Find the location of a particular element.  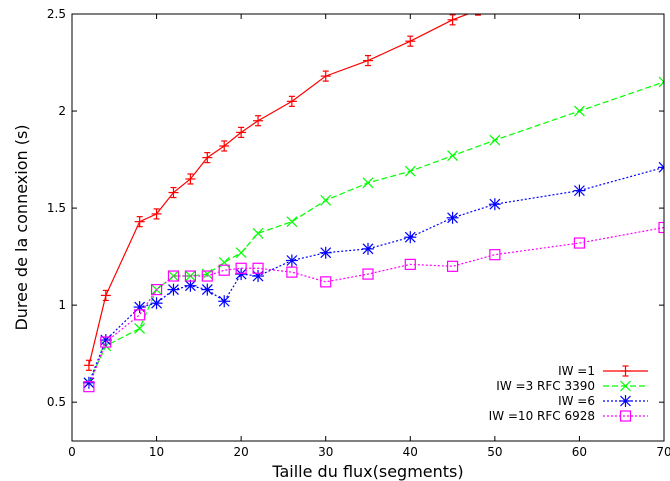

legend-entry: IW =6 is located at coordinates (603, 401).